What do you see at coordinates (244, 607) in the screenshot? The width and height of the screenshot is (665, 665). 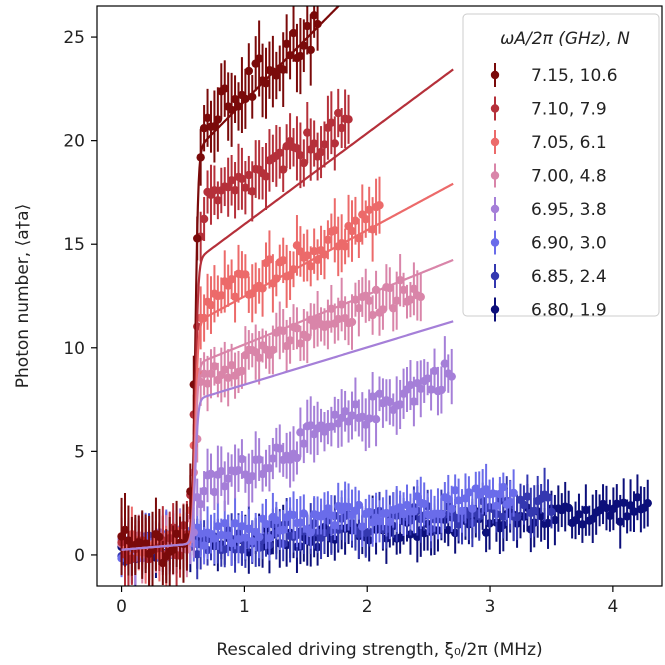 I see `x-tick-label: 1` at bounding box center [244, 607].